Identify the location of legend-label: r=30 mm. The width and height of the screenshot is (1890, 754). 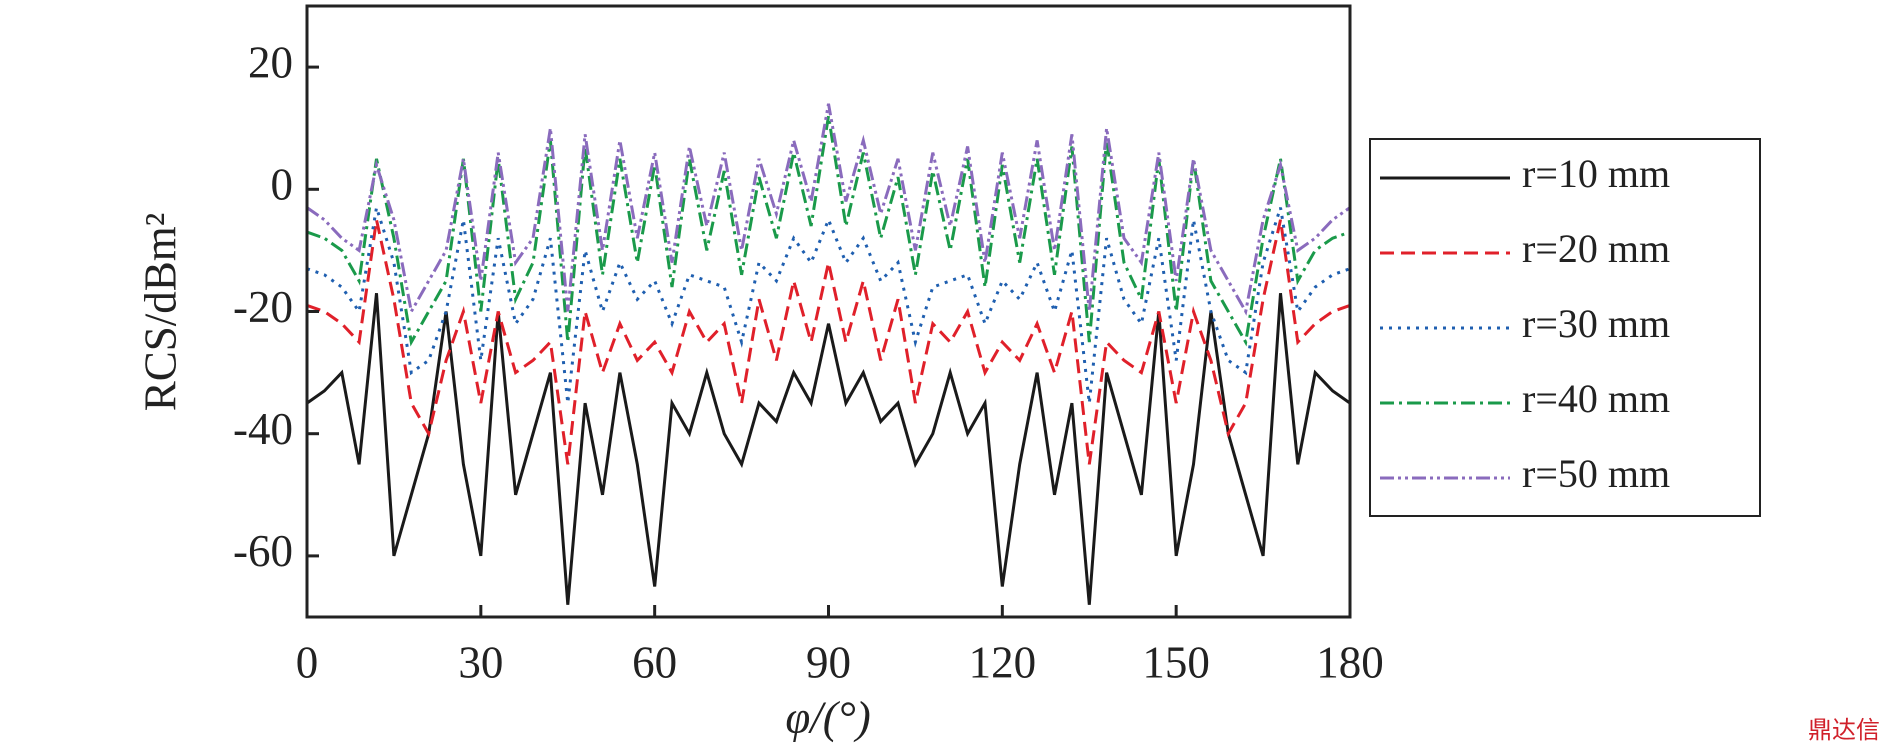
(1596, 323).